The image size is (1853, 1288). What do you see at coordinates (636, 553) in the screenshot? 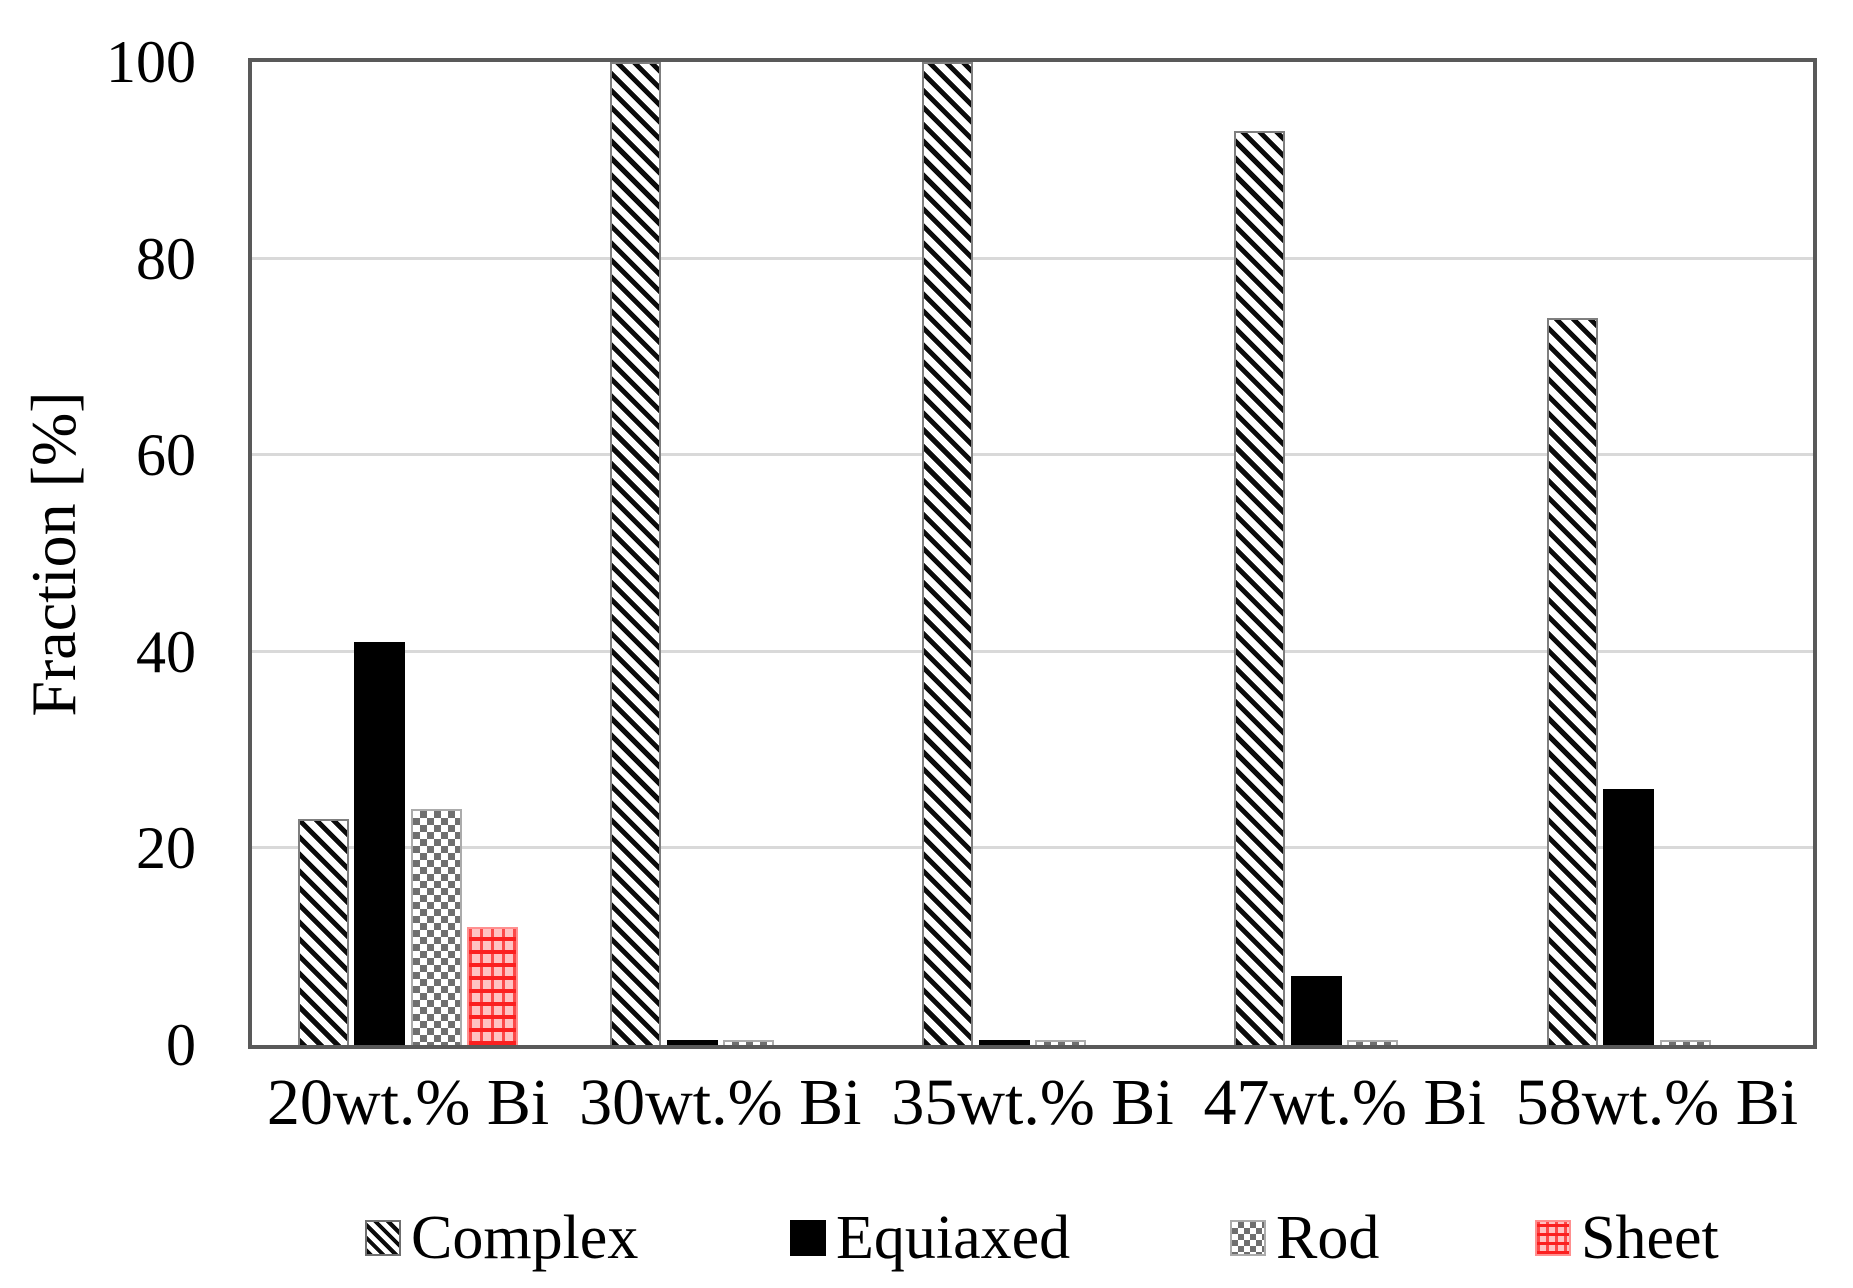
I see `bar-complex-30wtBi` at bounding box center [636, 553].